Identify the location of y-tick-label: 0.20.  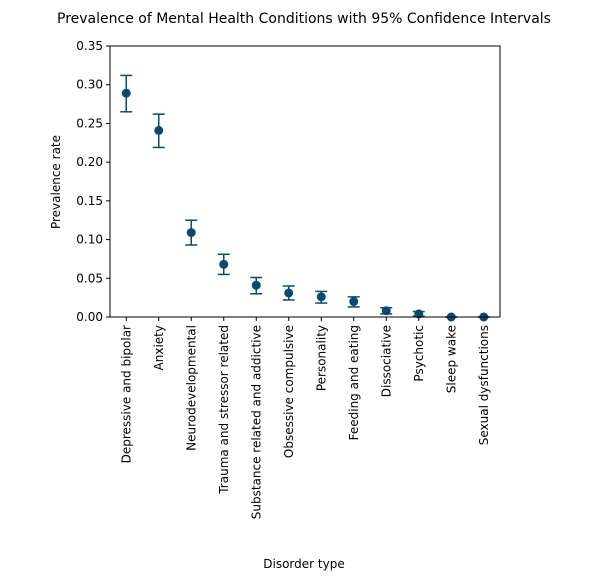
(89, 162).